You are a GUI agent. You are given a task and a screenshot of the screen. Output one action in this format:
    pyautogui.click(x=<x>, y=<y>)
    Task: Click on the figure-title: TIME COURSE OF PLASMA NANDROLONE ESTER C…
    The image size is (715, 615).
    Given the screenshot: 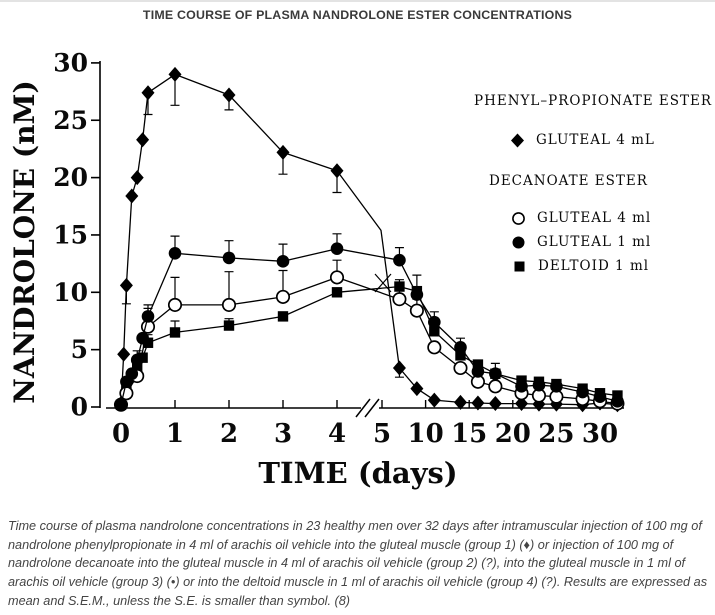 What is the action you would take?
    pyautogui.click(x=357, y=15)
    